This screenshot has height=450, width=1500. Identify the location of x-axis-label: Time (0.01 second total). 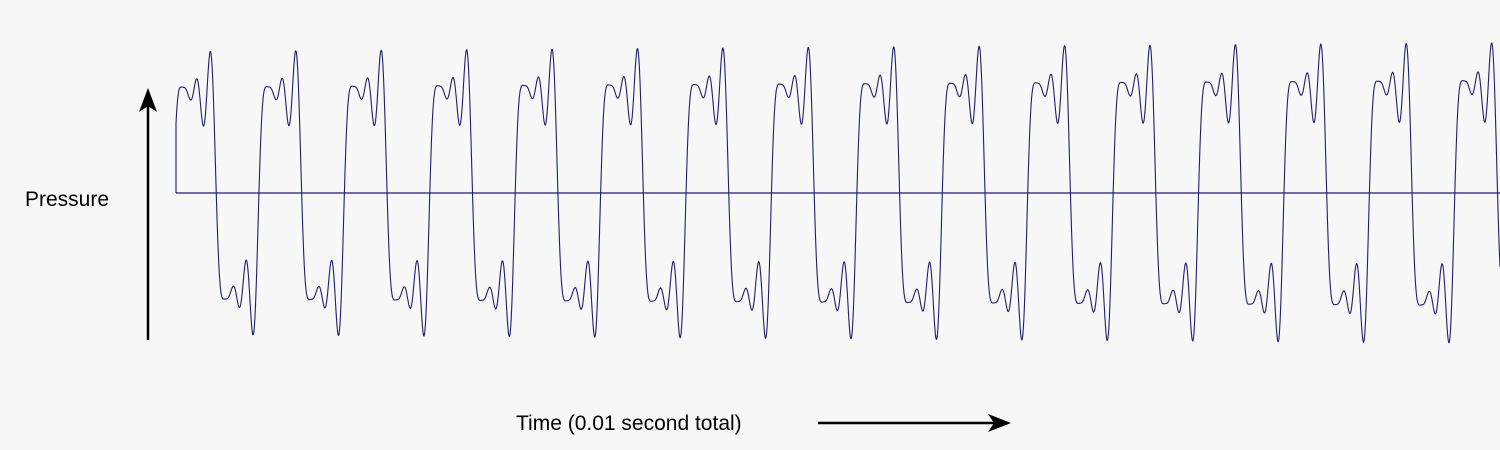
(629, 423).